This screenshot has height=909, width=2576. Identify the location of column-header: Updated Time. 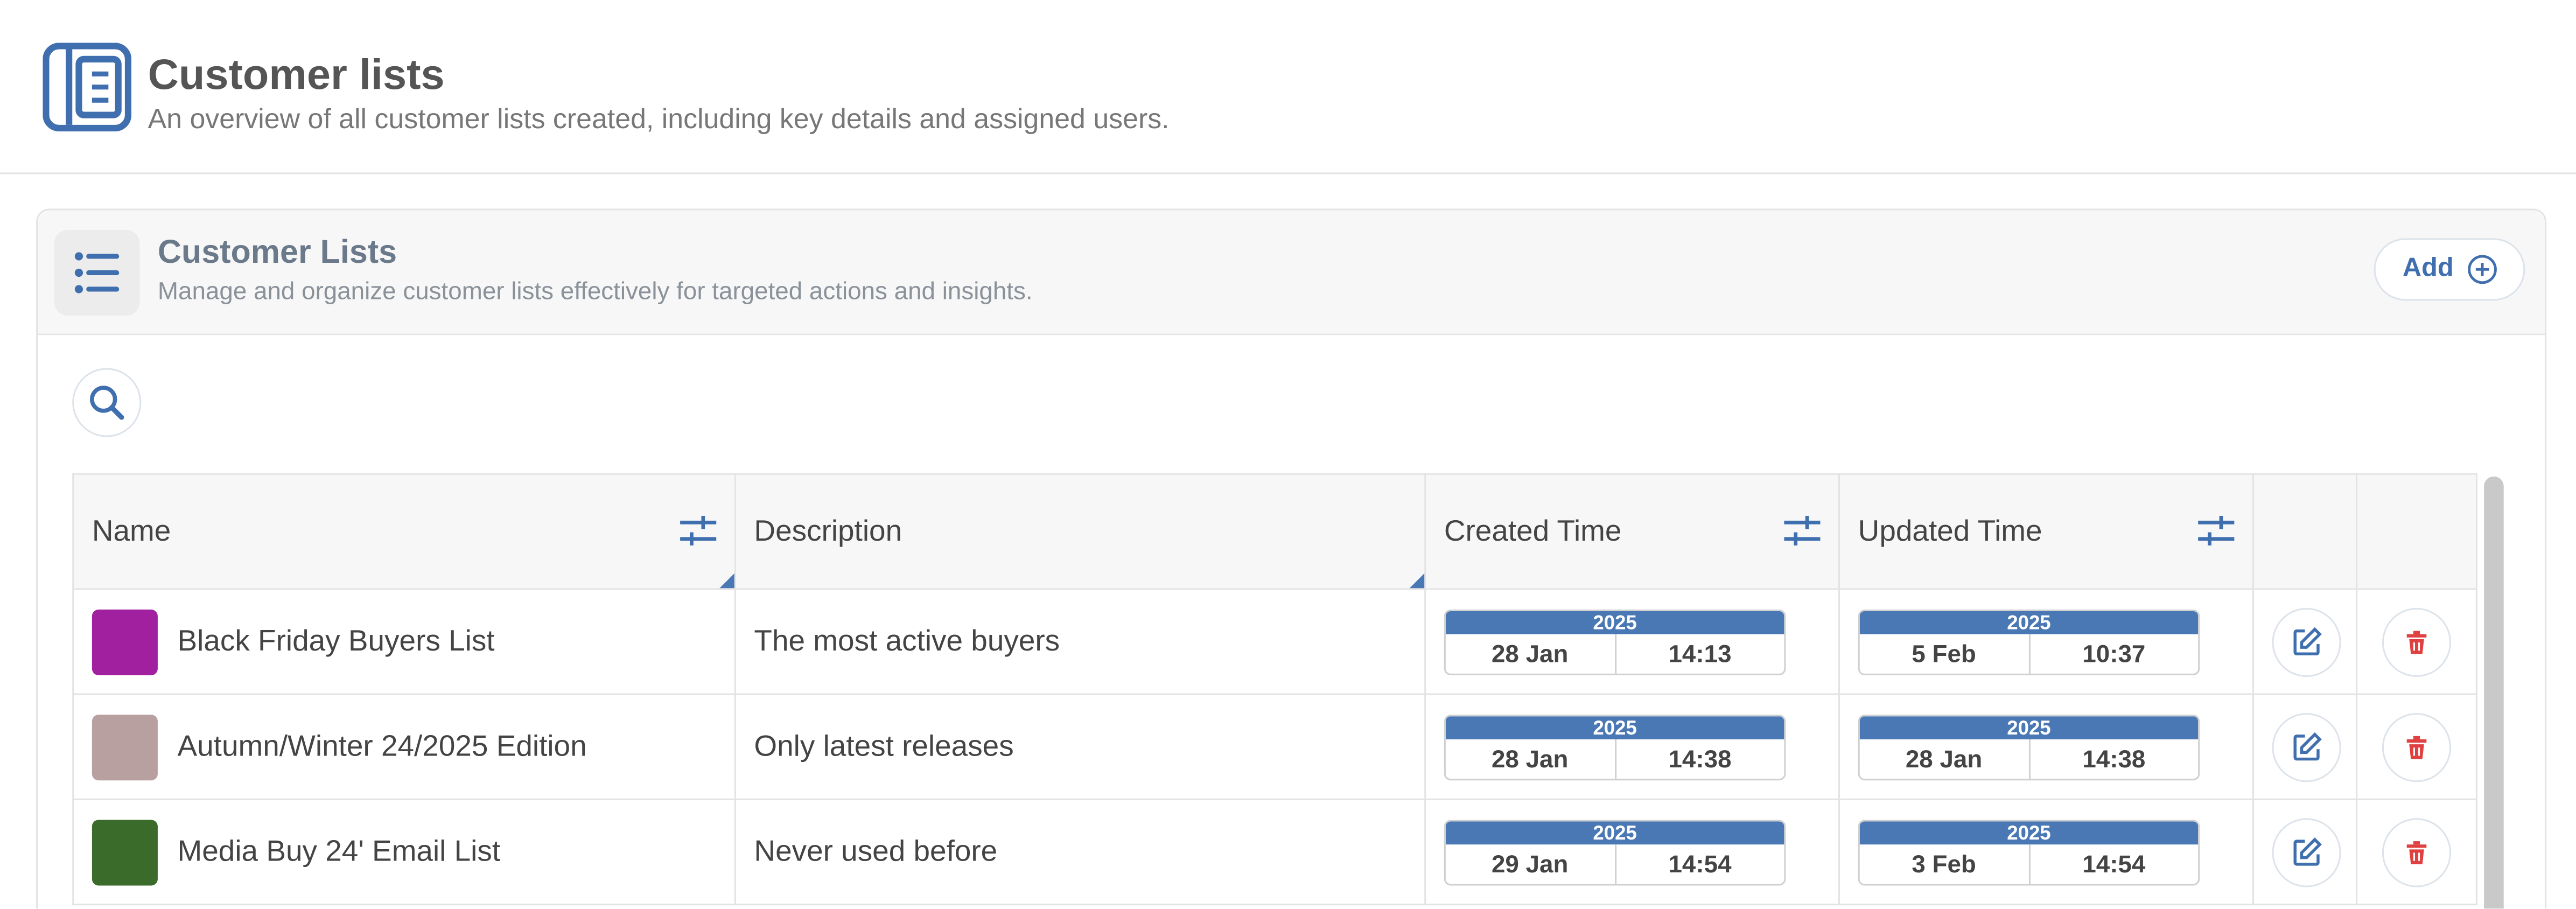
(2046, 531).